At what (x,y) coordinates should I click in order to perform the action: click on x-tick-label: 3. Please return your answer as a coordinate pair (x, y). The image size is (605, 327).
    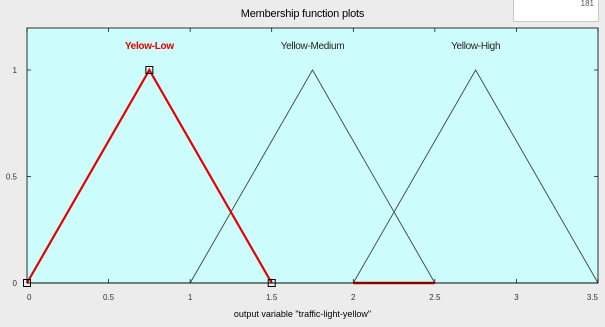
    Looking at the image, I should click on (516, 297).